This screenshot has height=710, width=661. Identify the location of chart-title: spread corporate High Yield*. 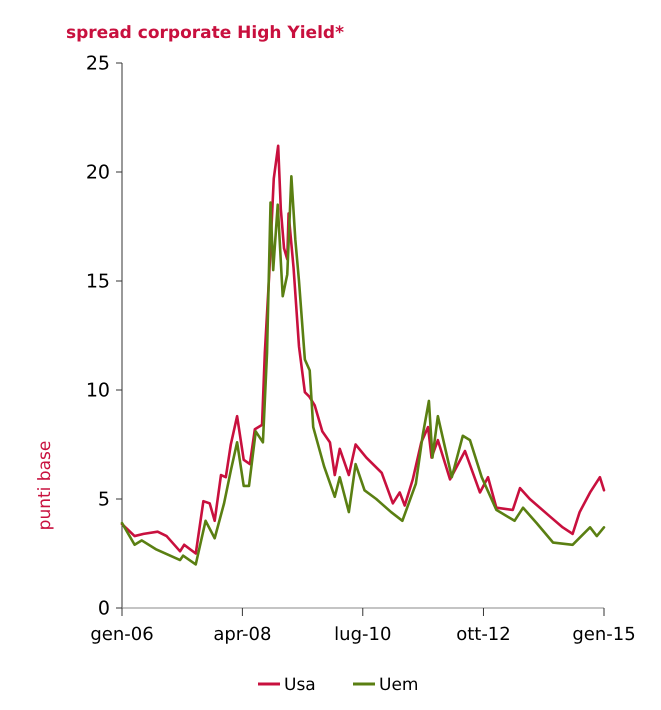
(205, 33).